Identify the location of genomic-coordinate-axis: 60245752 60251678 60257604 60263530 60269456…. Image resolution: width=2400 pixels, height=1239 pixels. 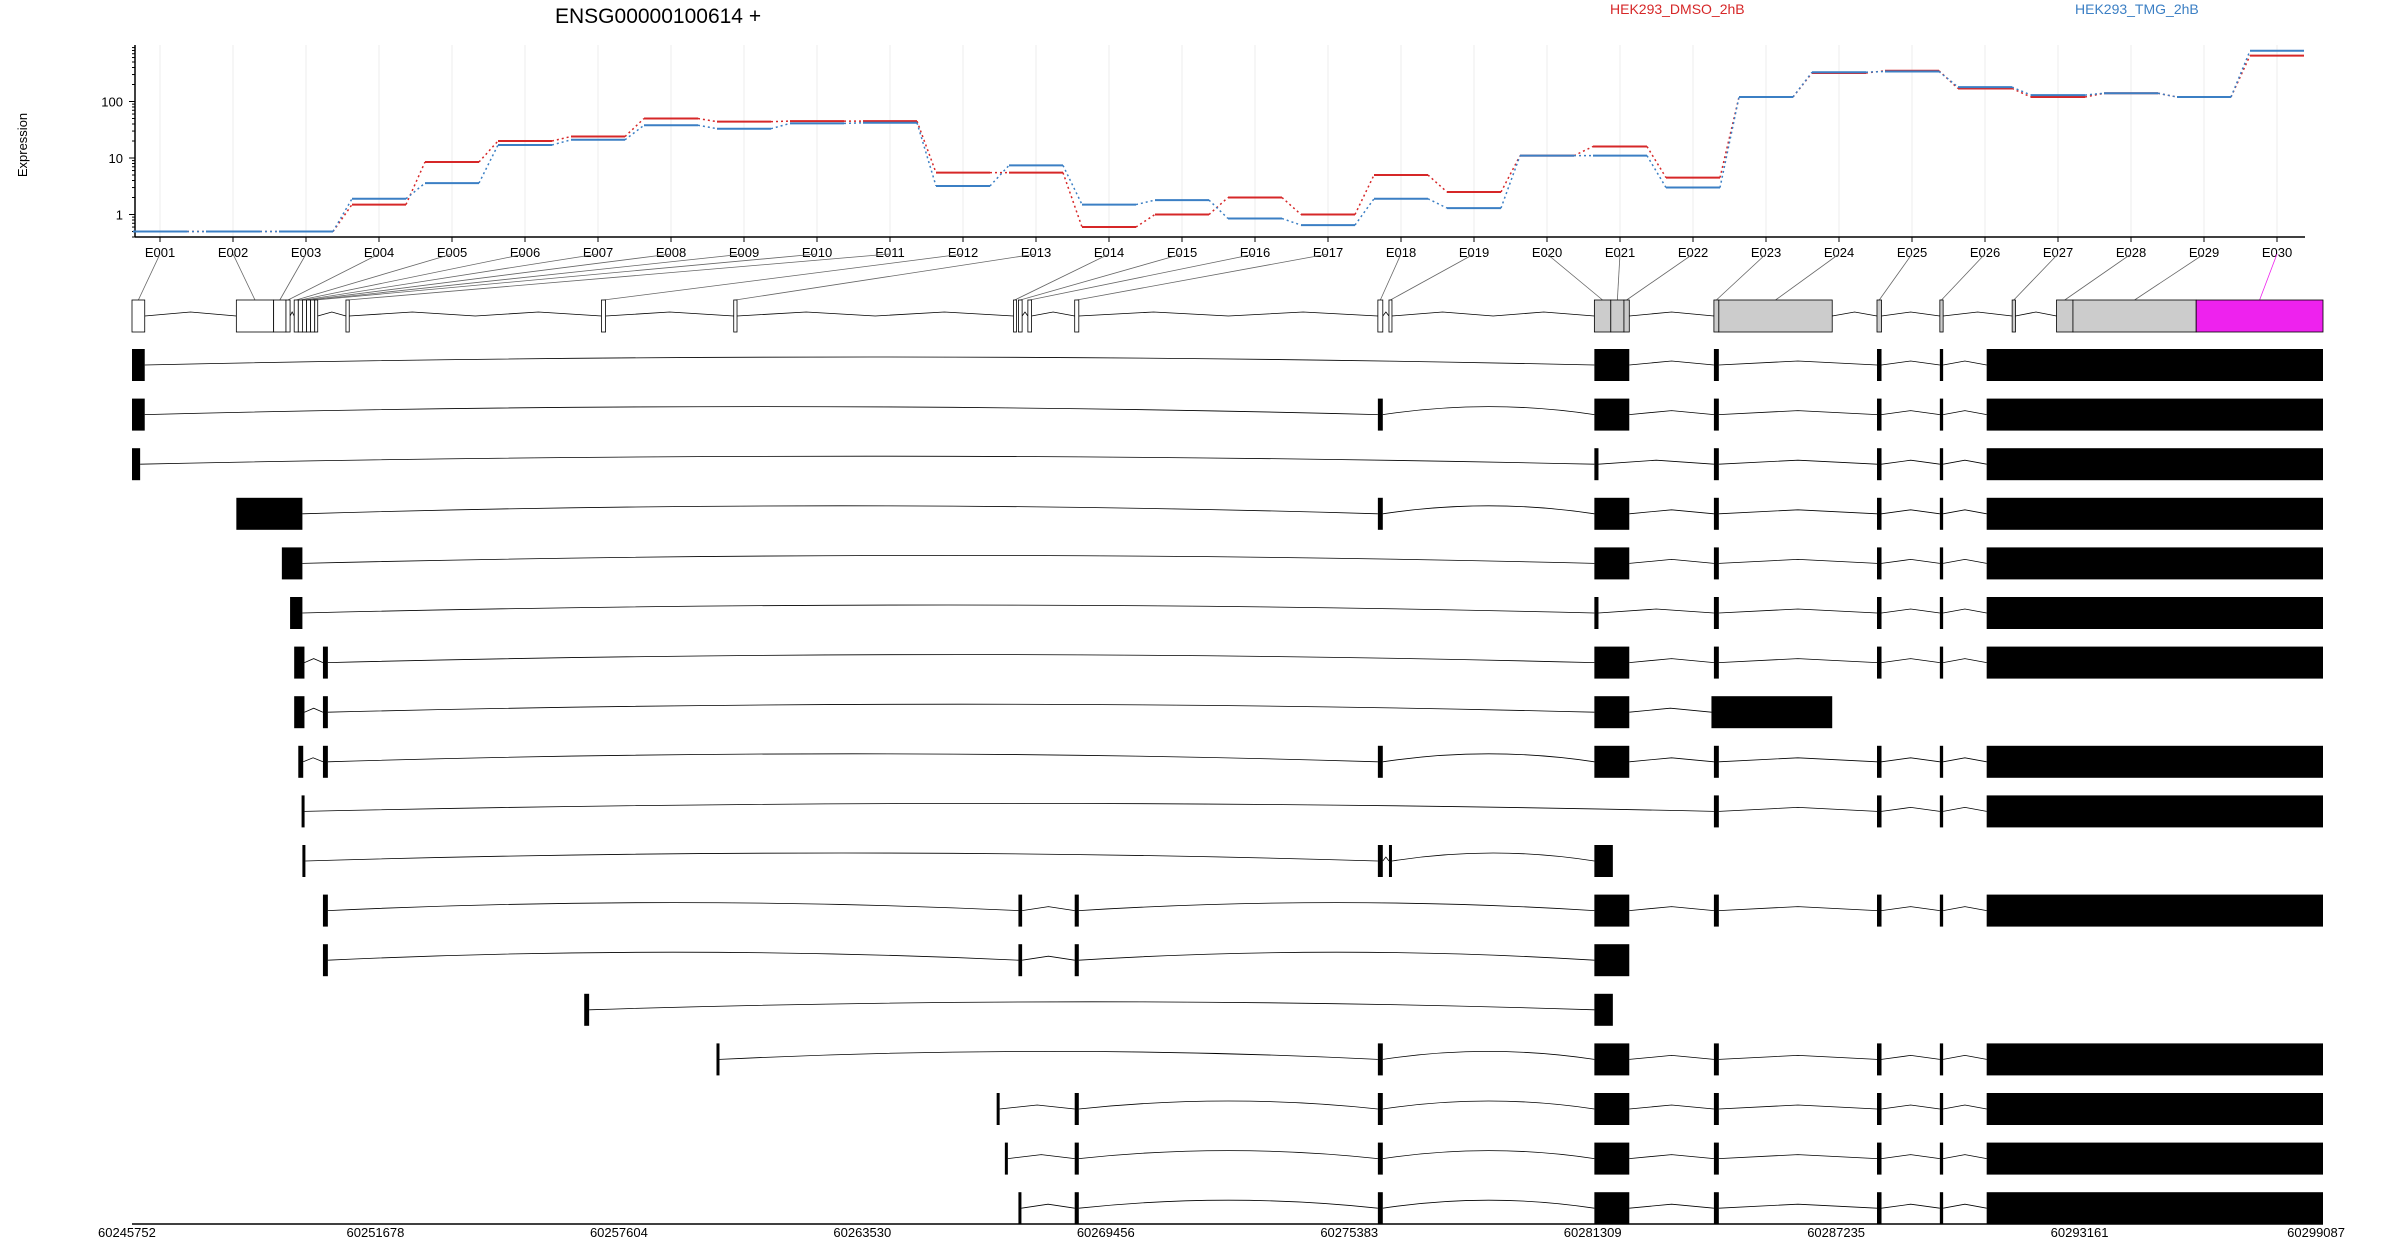
(1221, 1231).